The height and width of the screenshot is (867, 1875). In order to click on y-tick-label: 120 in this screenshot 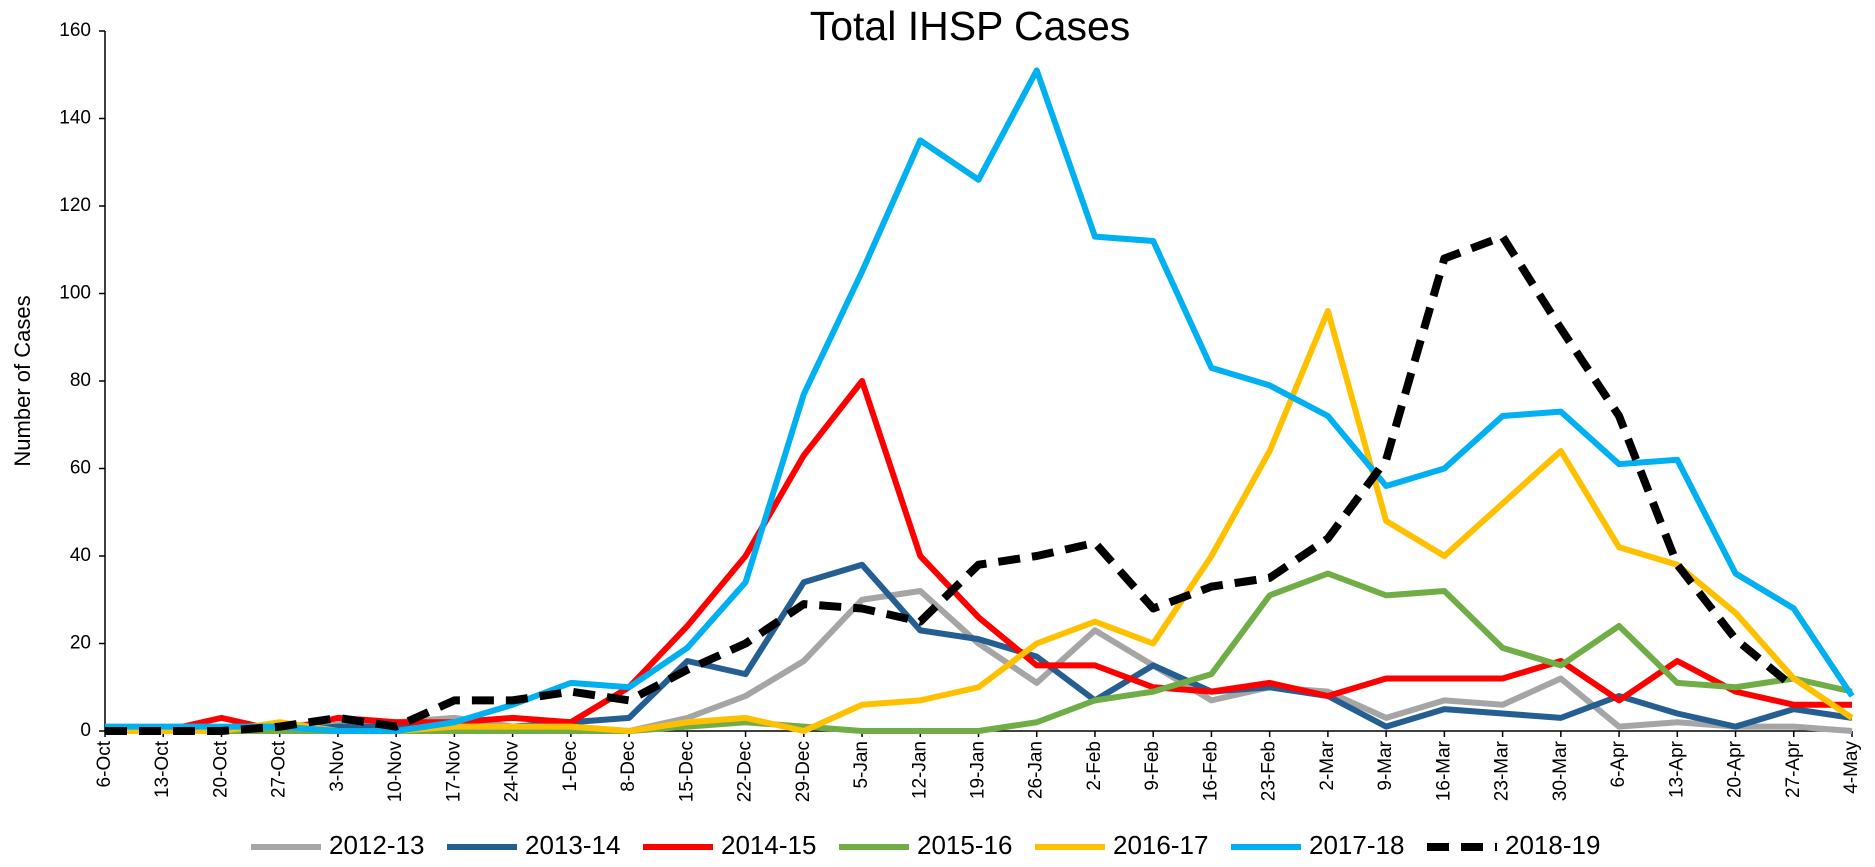, I will do `click(75, 205)`.